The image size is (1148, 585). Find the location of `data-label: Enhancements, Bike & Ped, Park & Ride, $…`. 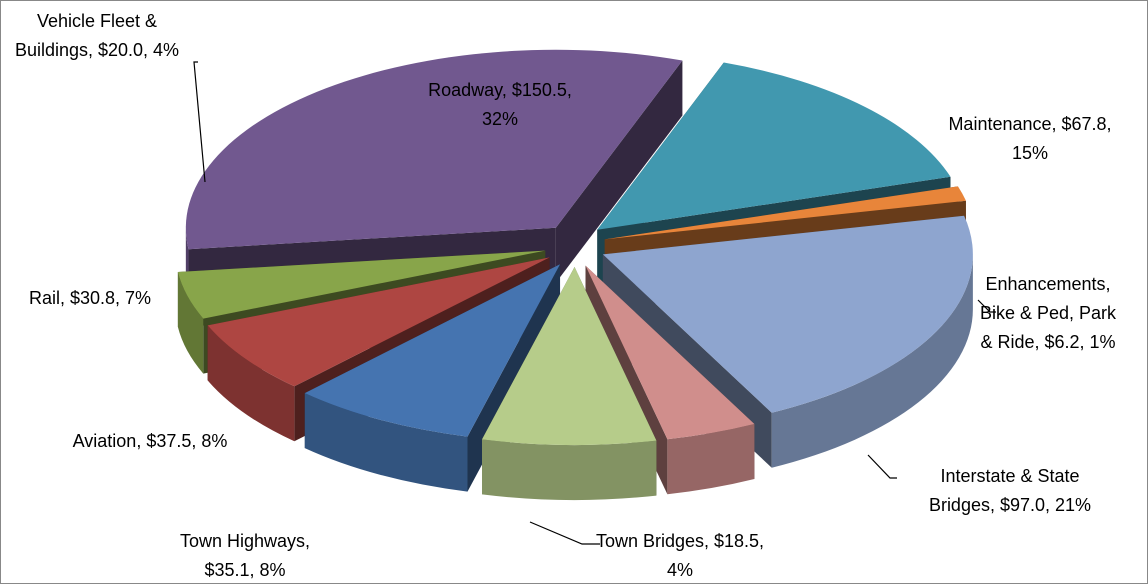

data-label: Enhancements, Bike & Ped, Park & Ride, $… is located at coordinates (1048, 313).